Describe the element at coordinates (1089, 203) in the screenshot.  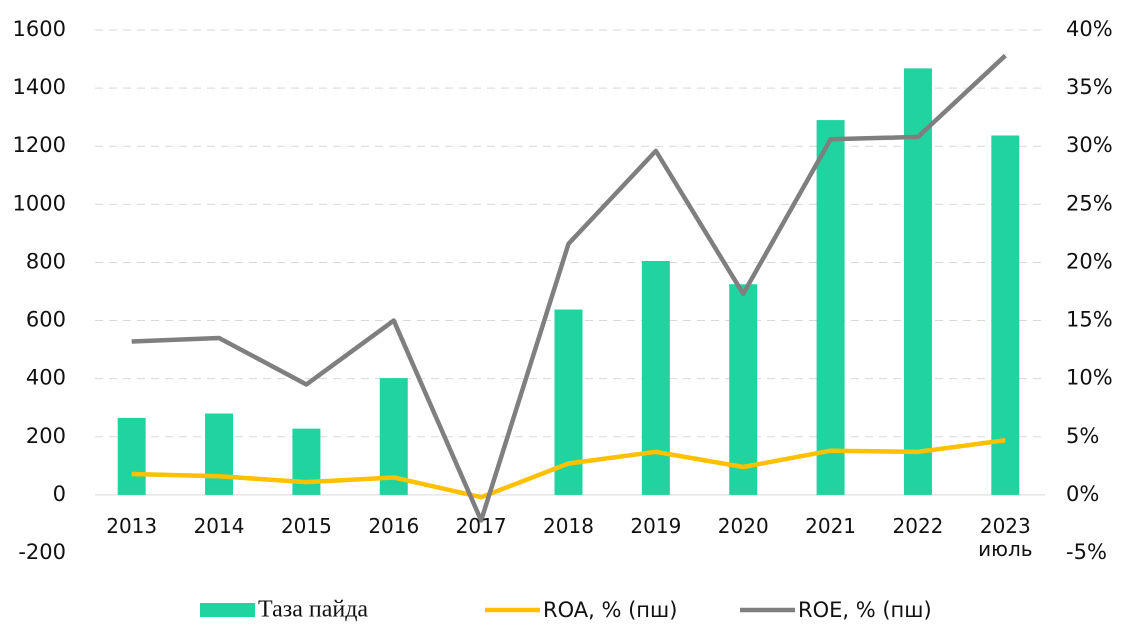
I see `y2-tick-label: 25%` at that location.